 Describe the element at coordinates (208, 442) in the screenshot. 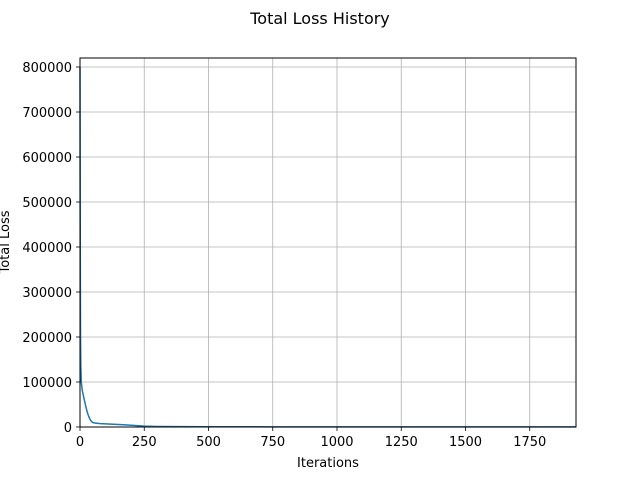

I see `x-tick-label: 500` at that location.